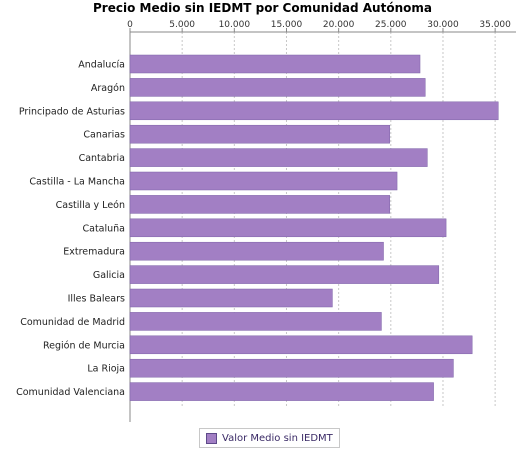 The image size is (525, 450). Describe the element at coordinates (287, 25) in the screenshot. I see `x-tick-label: 15.000` at that location.